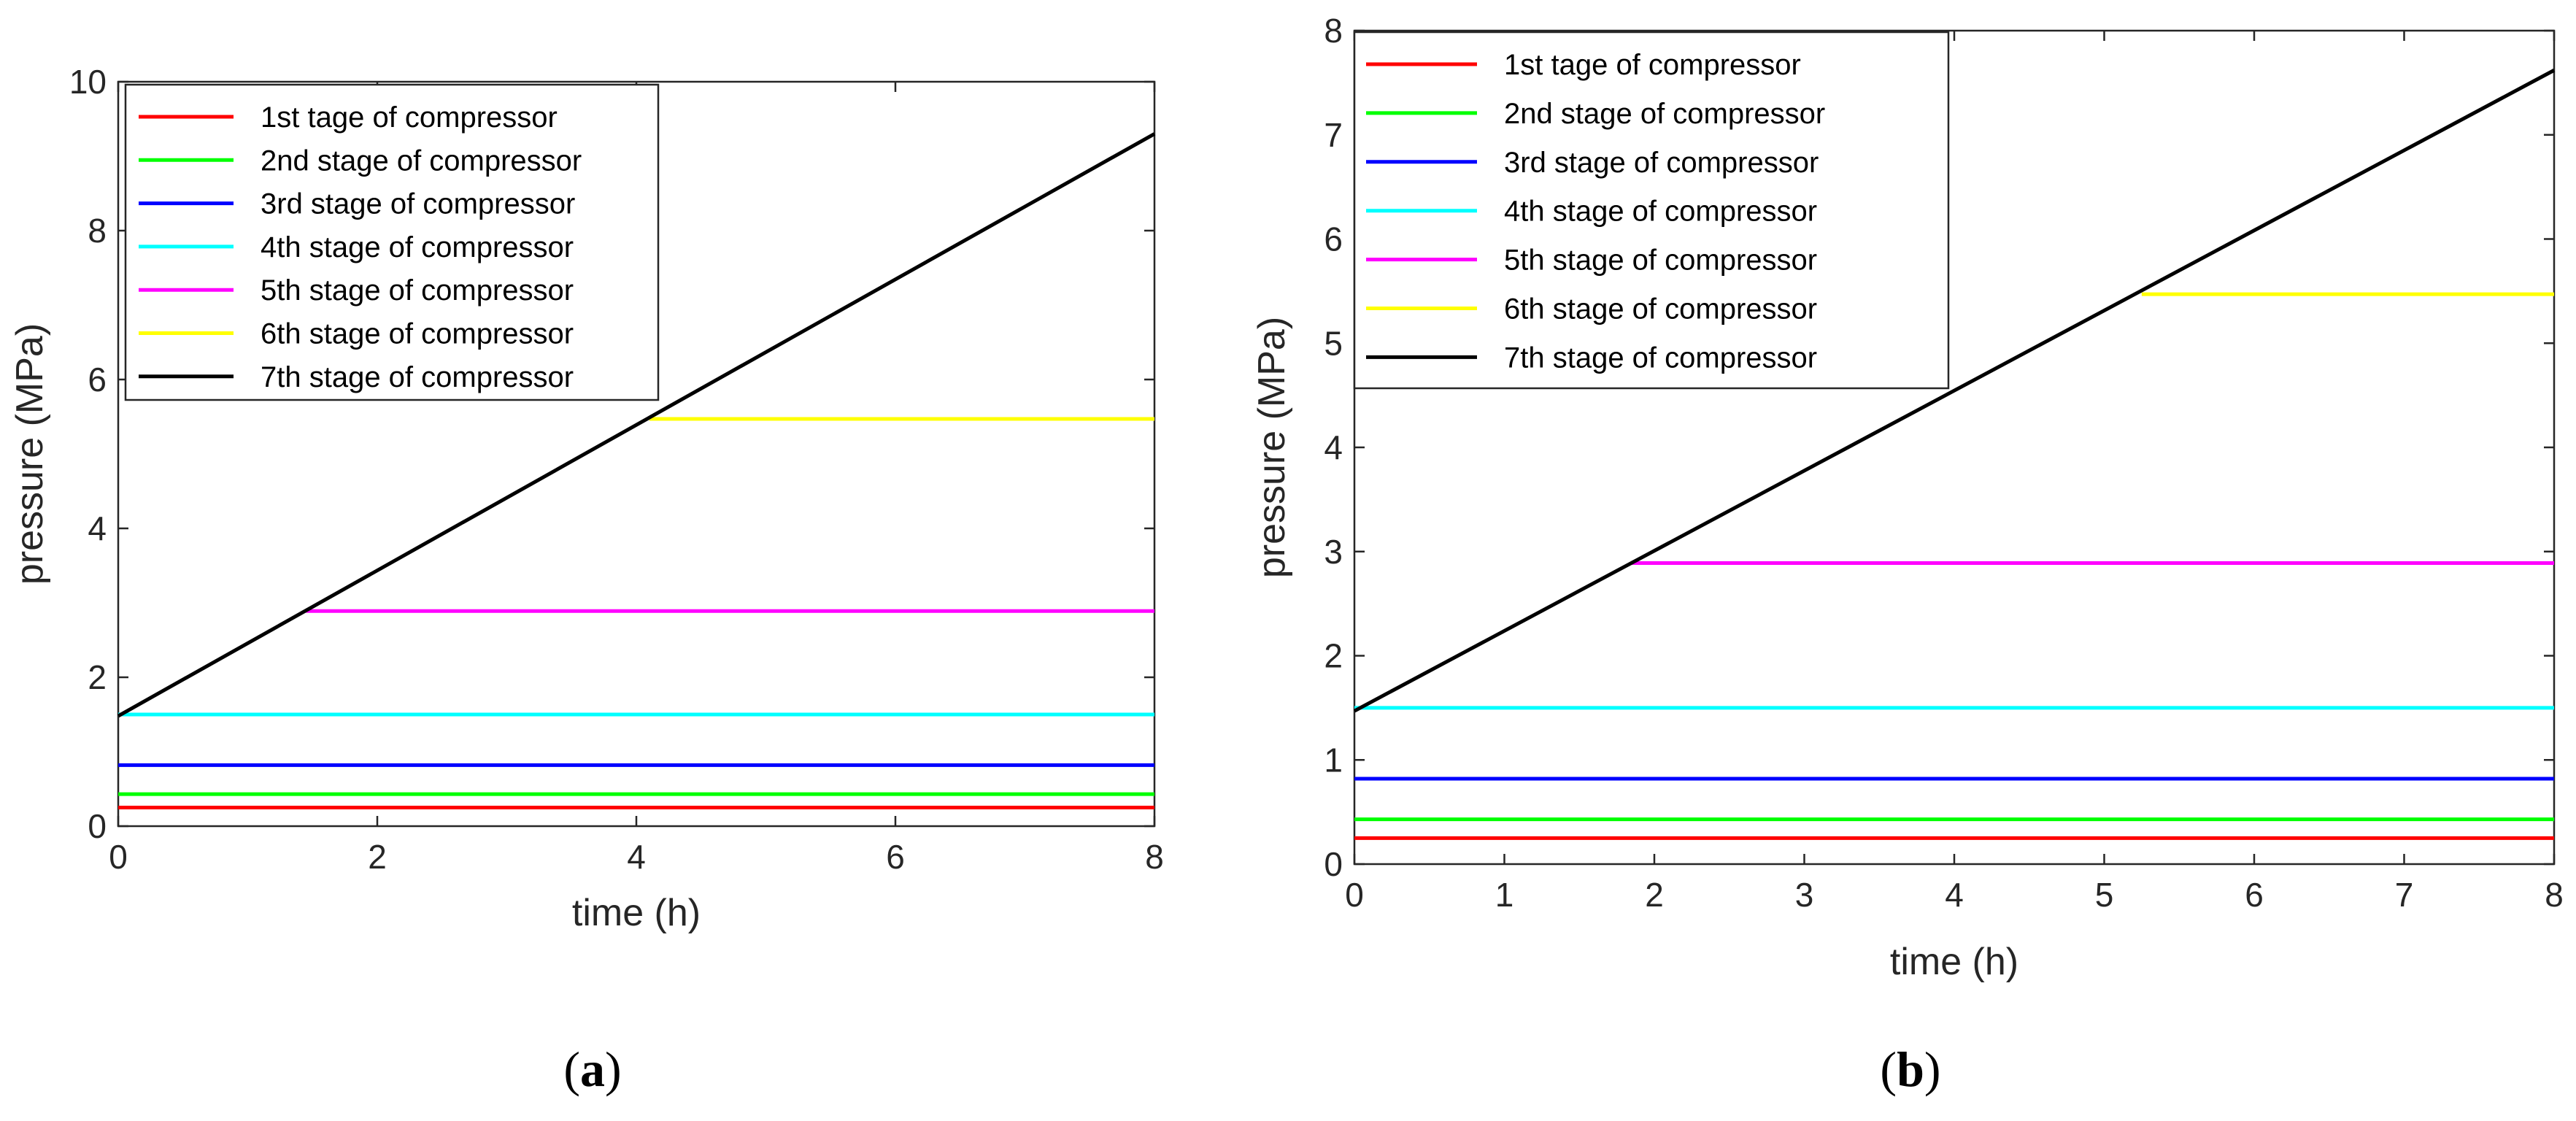  I want to click on x-tick-label: 3, so click(1804, 895).